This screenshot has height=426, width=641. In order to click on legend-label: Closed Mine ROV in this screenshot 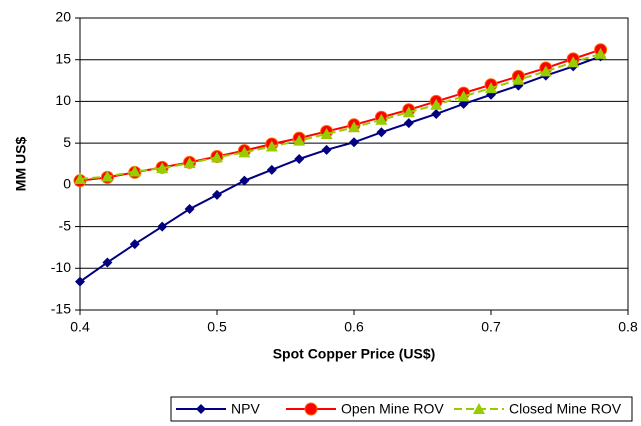, I will do `click(565, 409)`.